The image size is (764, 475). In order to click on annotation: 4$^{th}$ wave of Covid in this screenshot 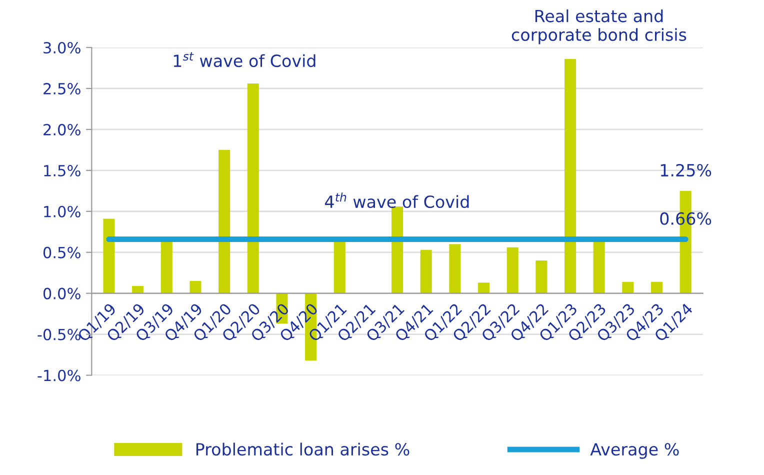, I will do `click(397, 200)`.